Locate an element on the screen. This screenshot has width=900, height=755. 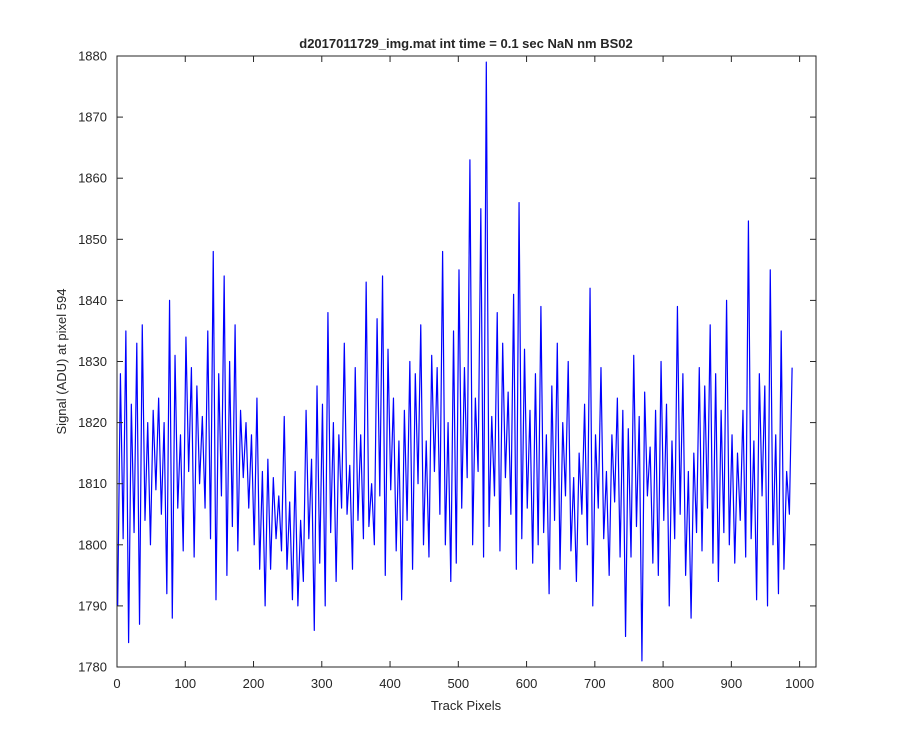
x-tick-label: 100 is located at coordinates (185, 683).